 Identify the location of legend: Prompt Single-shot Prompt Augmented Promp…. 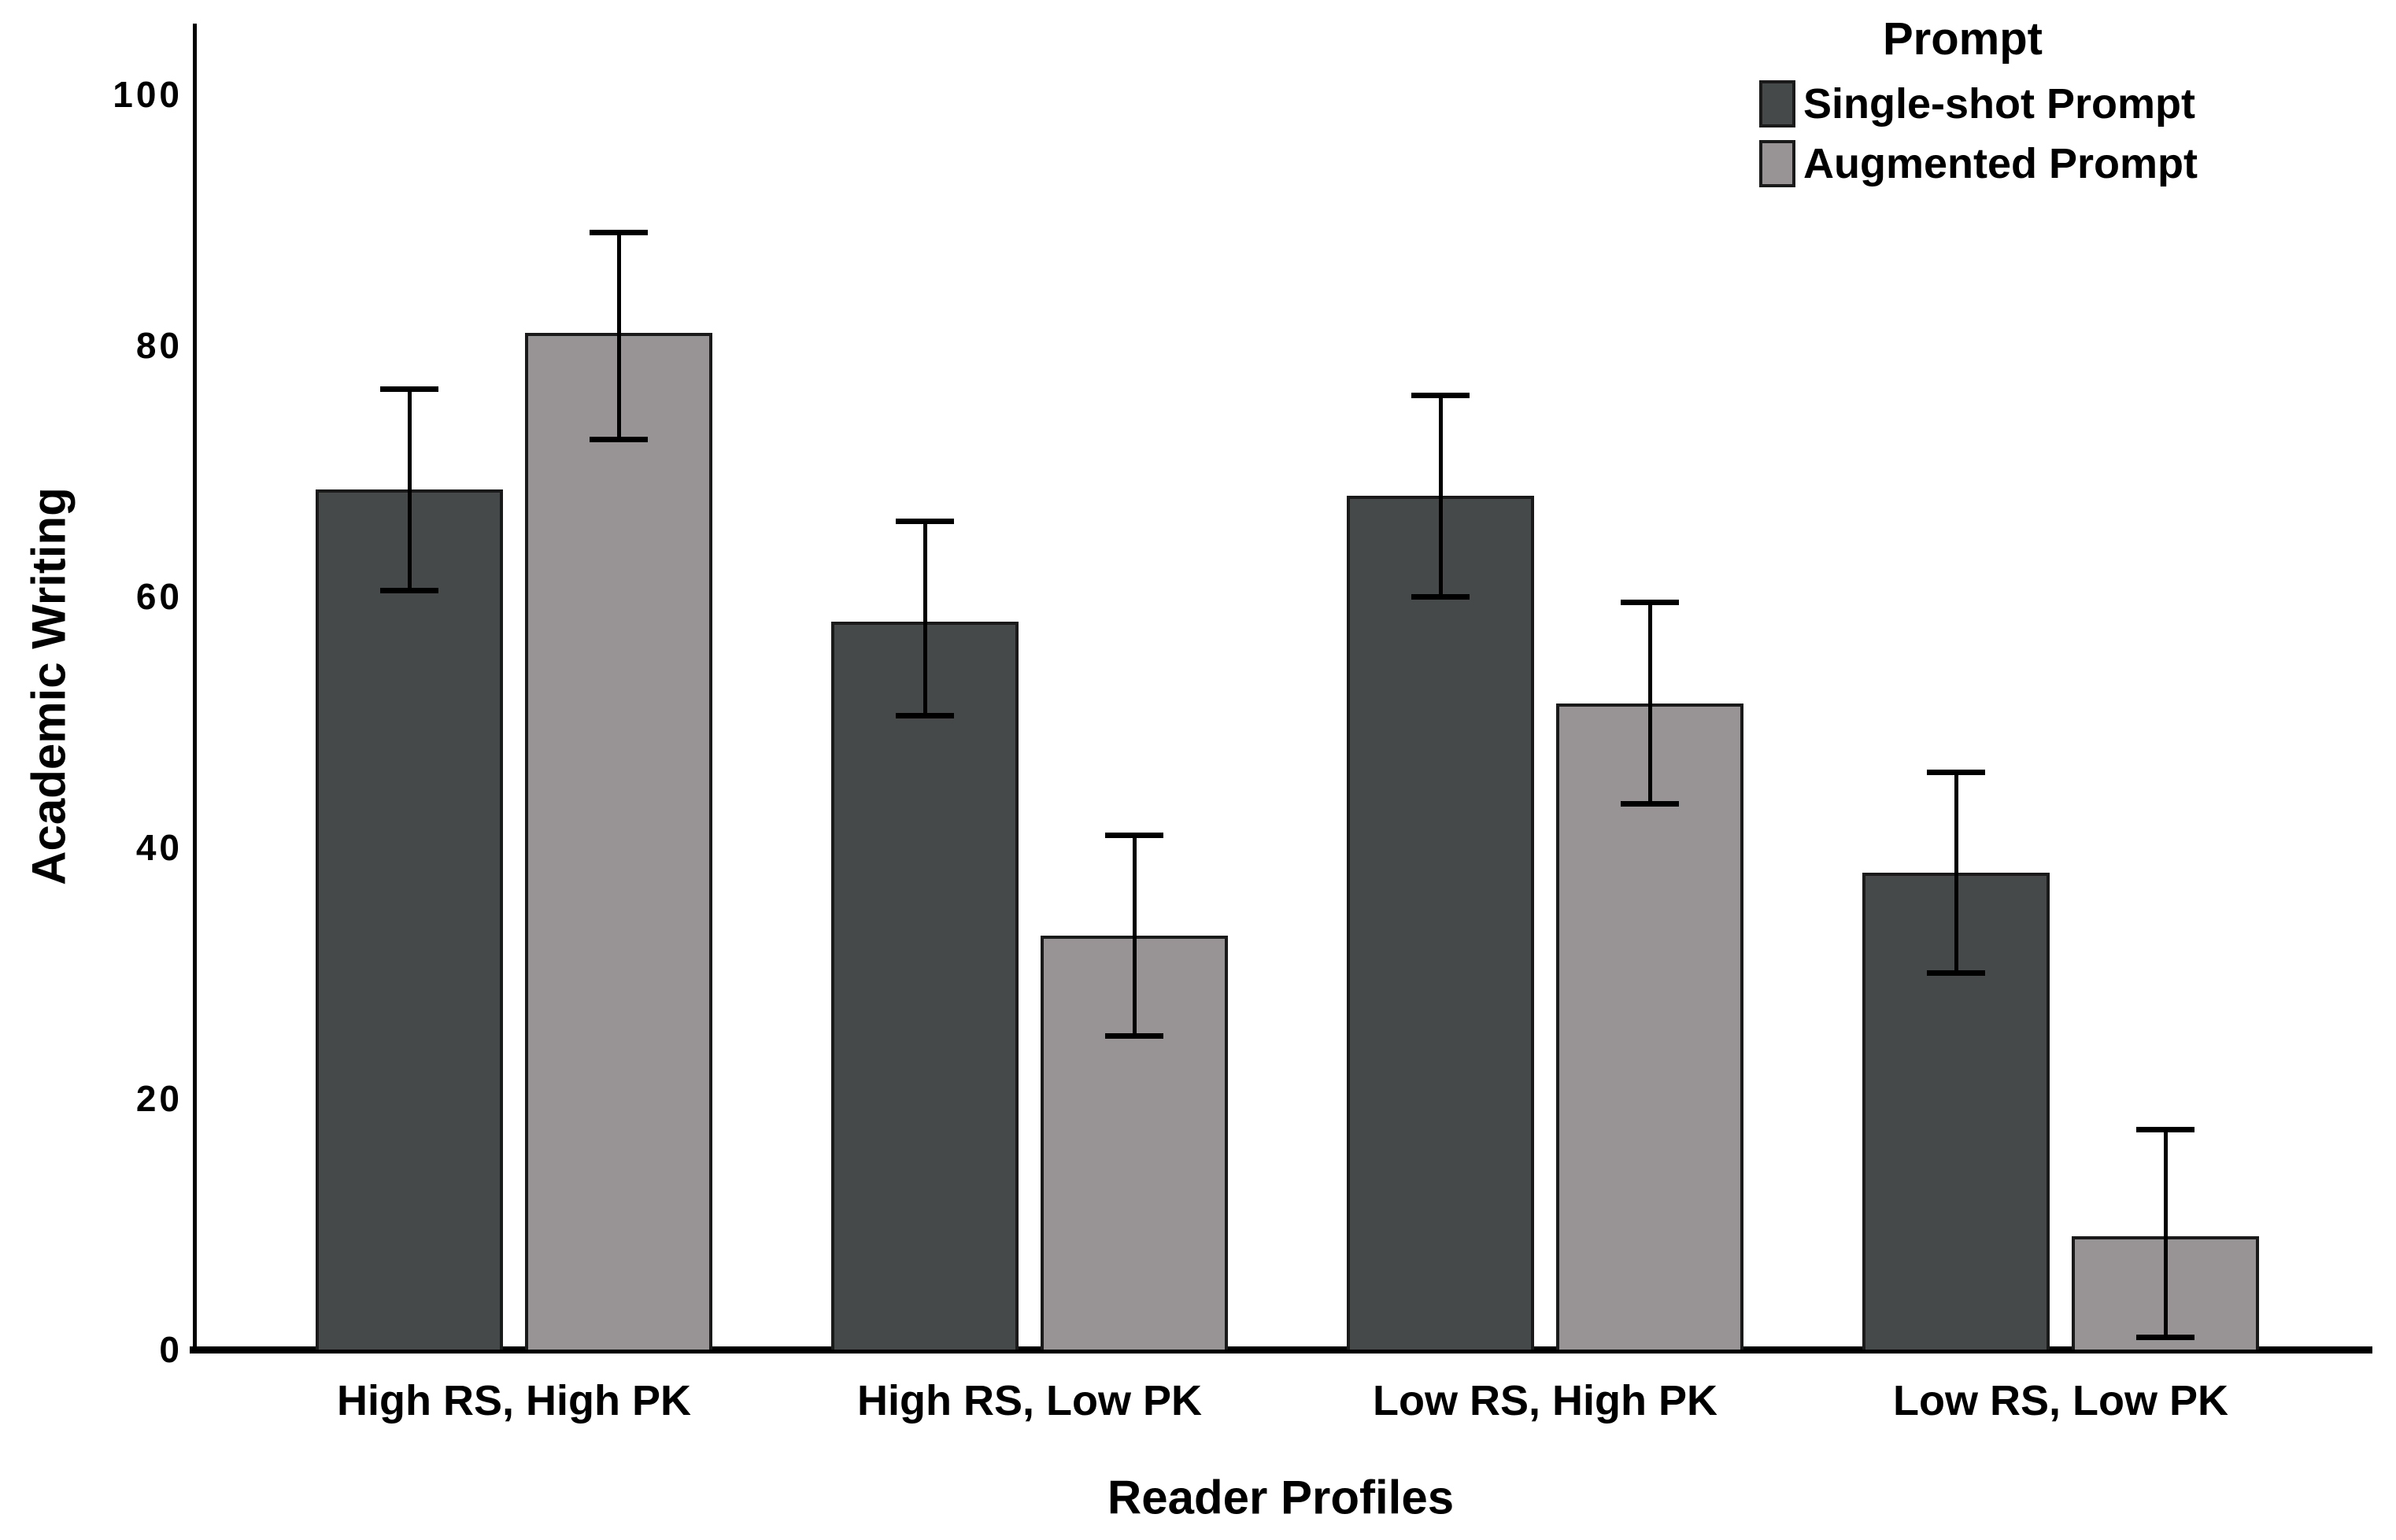
(1978, 100).